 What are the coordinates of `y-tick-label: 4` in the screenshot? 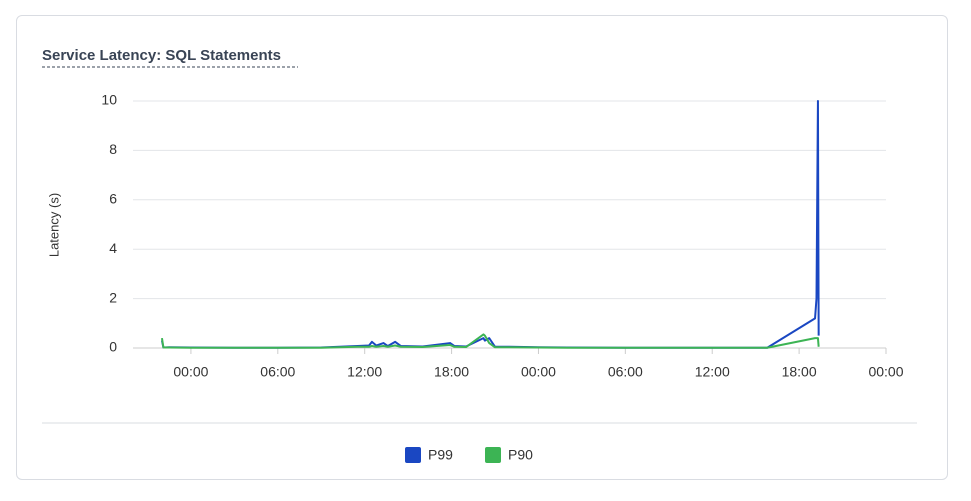 It's located at (113, 248).